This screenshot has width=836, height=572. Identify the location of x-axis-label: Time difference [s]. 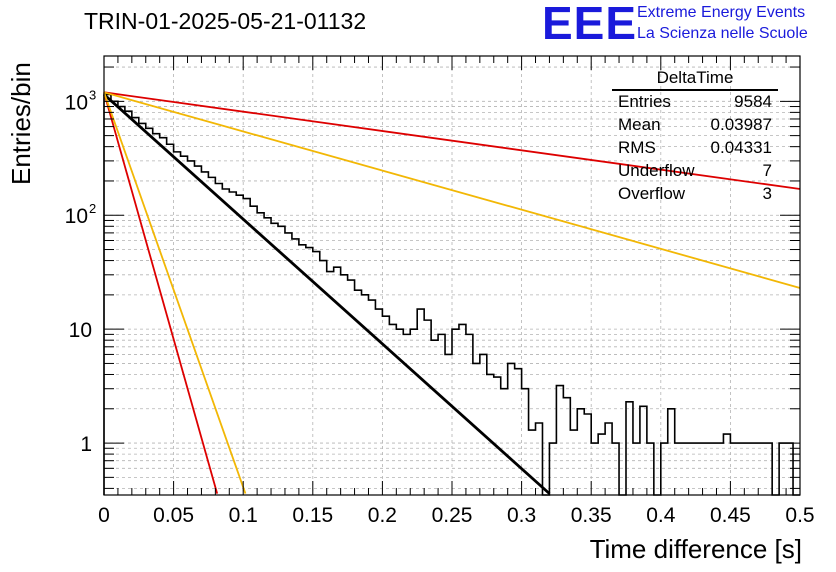
(695, 549).